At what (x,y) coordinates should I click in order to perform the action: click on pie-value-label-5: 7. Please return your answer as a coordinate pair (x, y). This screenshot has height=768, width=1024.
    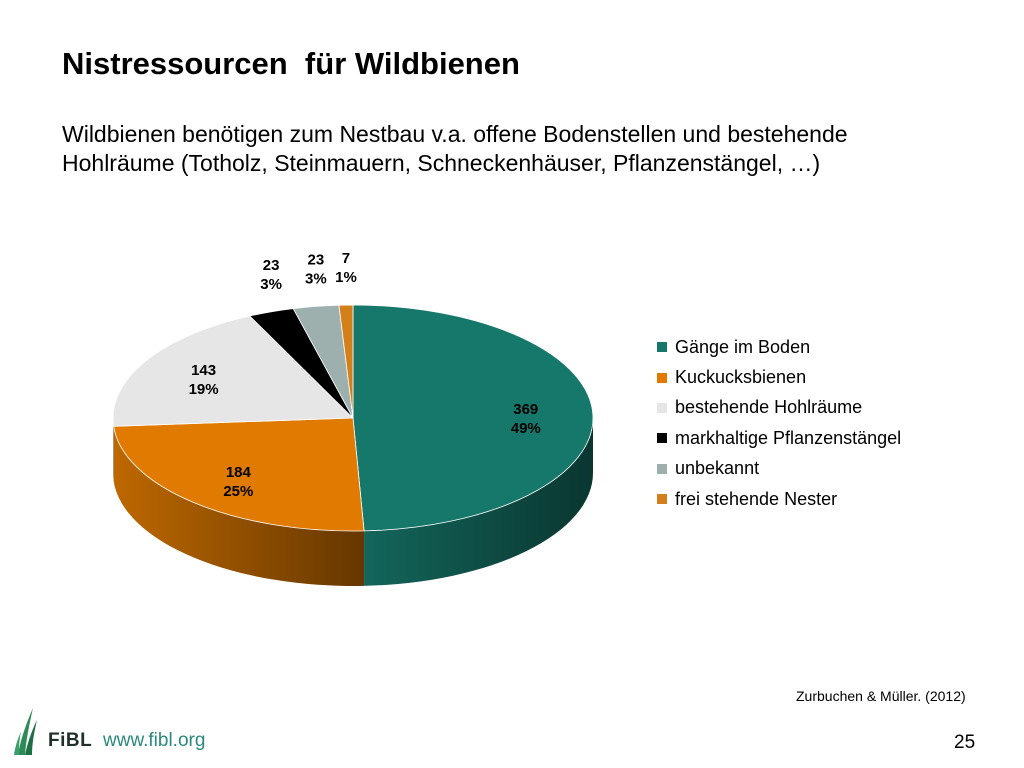
    Looking at the image, I should click on (346, 258).